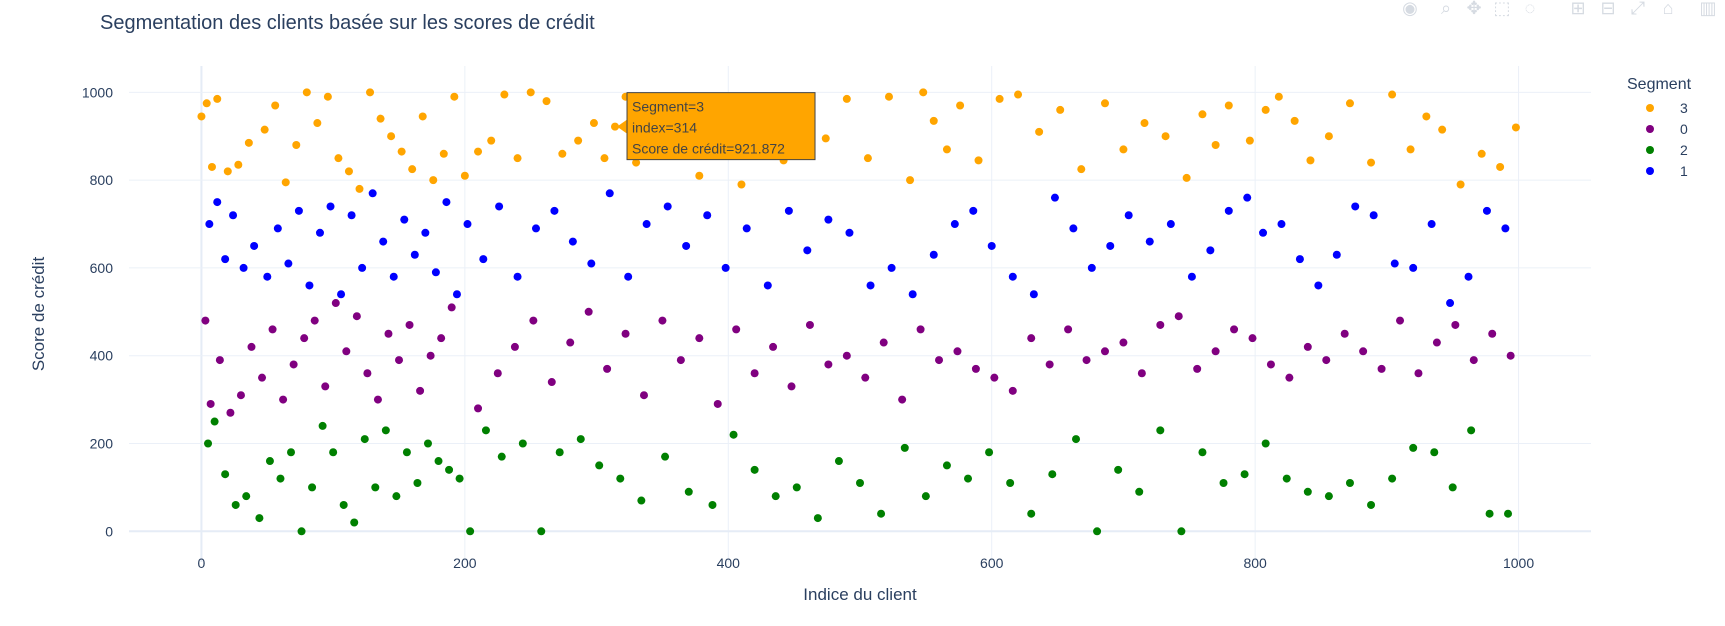 This screenshot has height=626, width=1725. What do you see at coordinates (1684, 150) in the screenshot?
I see `legend-label-2: 2` at bounding box center [1684, 150].